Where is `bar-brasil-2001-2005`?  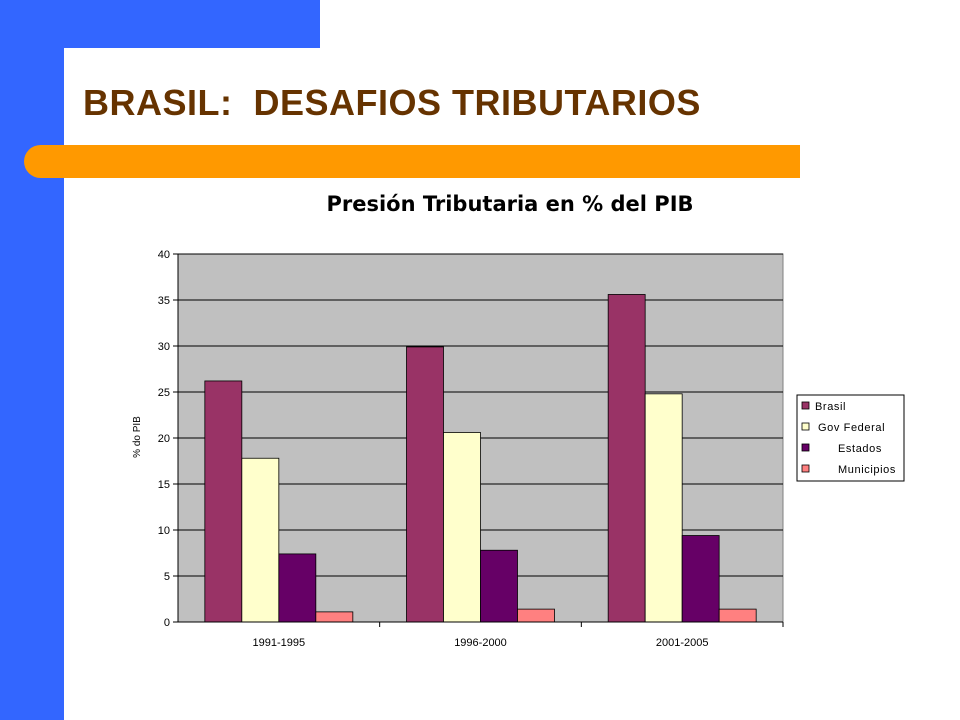 bar-brasil-2001-2005 is located at coordinates (626, 458).